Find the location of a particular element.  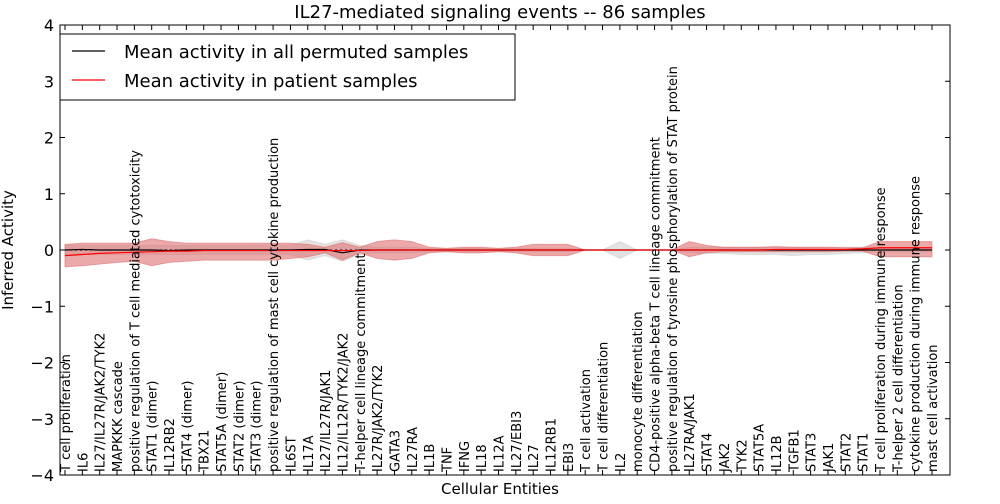

x-tick-label: STAT3 (dimer) is located at coordinates (257, 426).